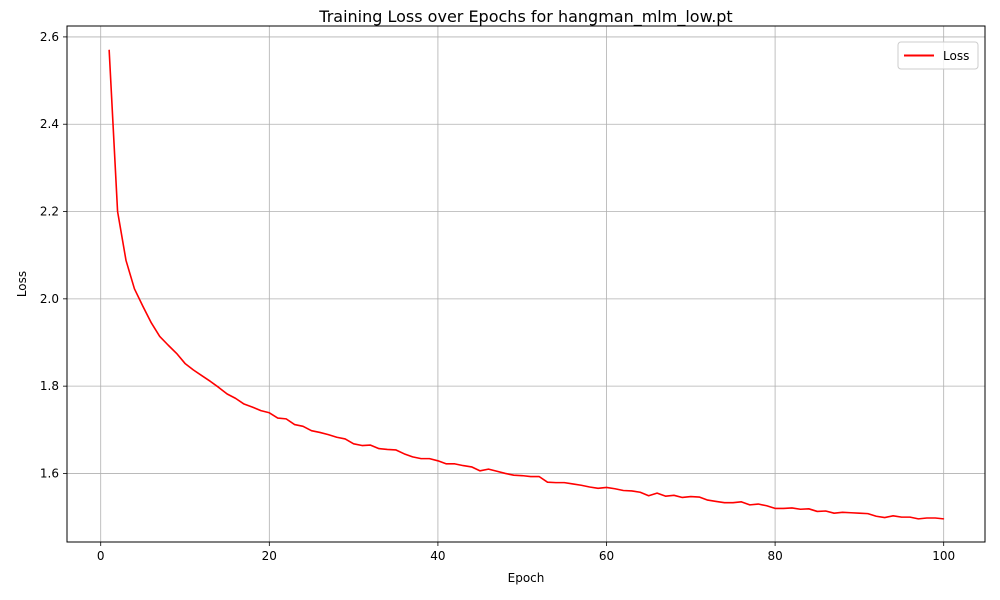 This screenshot has height=600, width=1000. I want to click on x-tick-label: 100, so click(943, 556).